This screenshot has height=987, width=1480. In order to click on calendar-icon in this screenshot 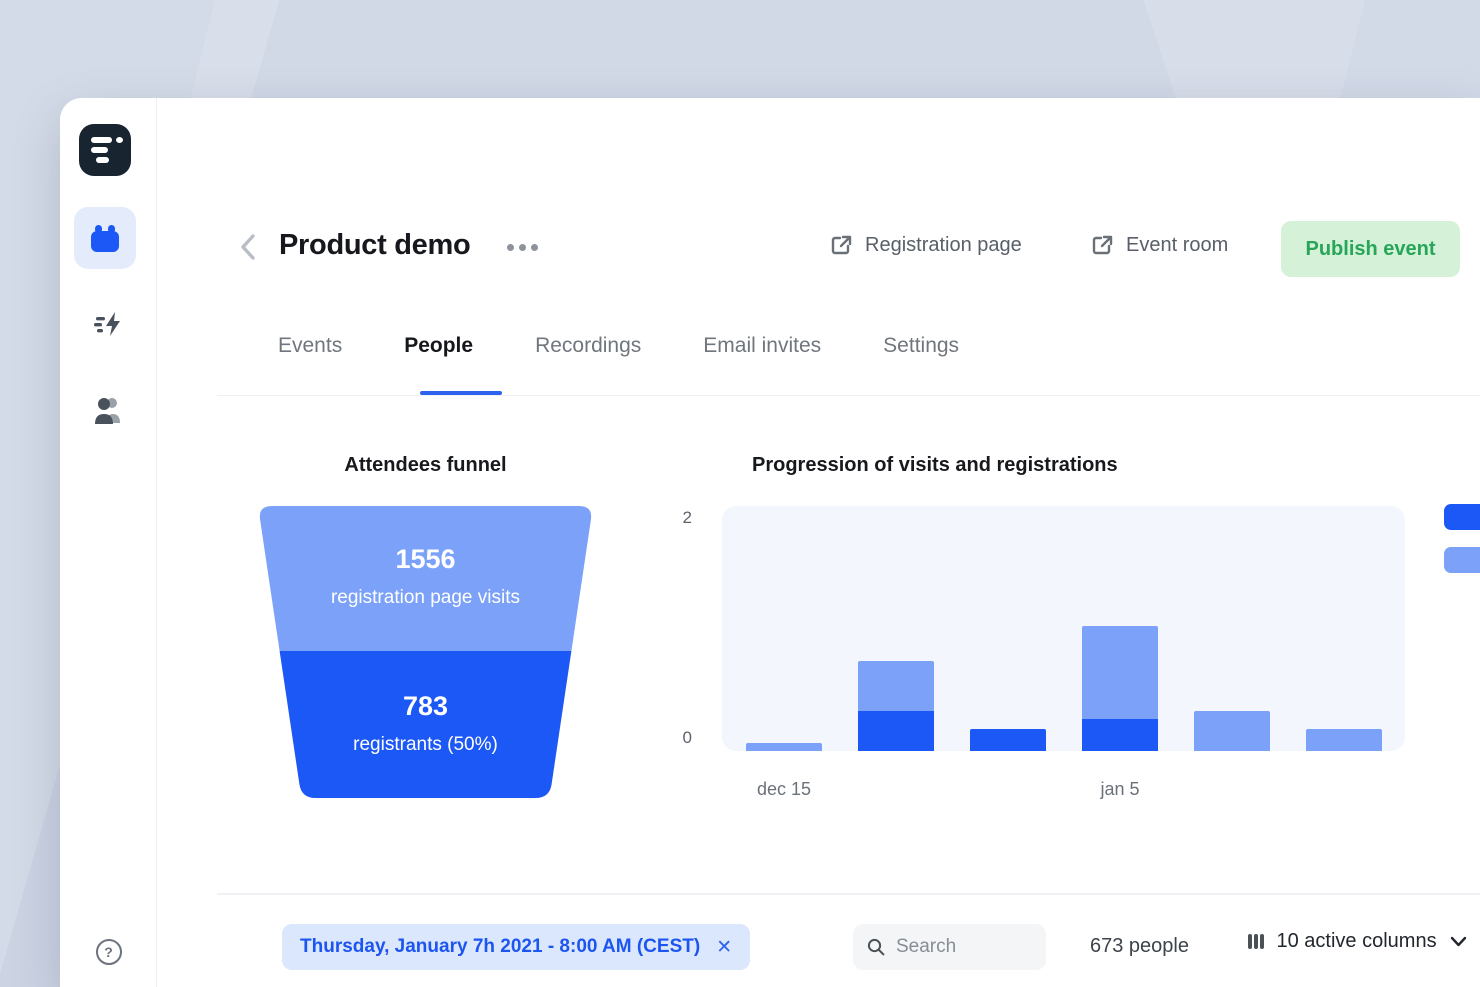, I will do `click(105, 238)`.